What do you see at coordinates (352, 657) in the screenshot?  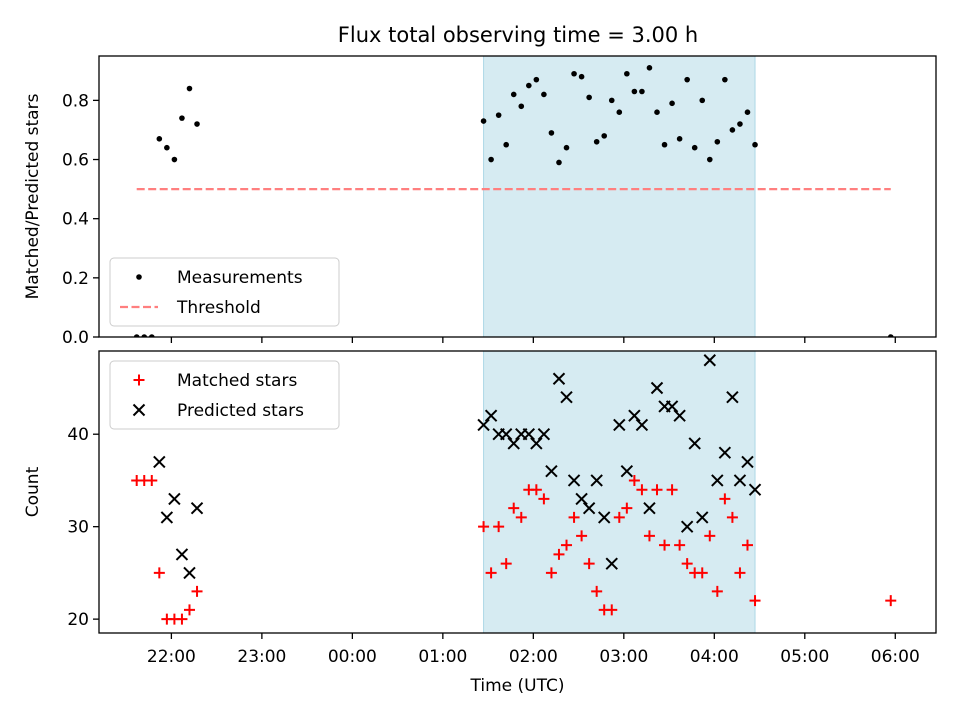 I see `x-tick-label: 00:00` at bounding box center [352, 657].